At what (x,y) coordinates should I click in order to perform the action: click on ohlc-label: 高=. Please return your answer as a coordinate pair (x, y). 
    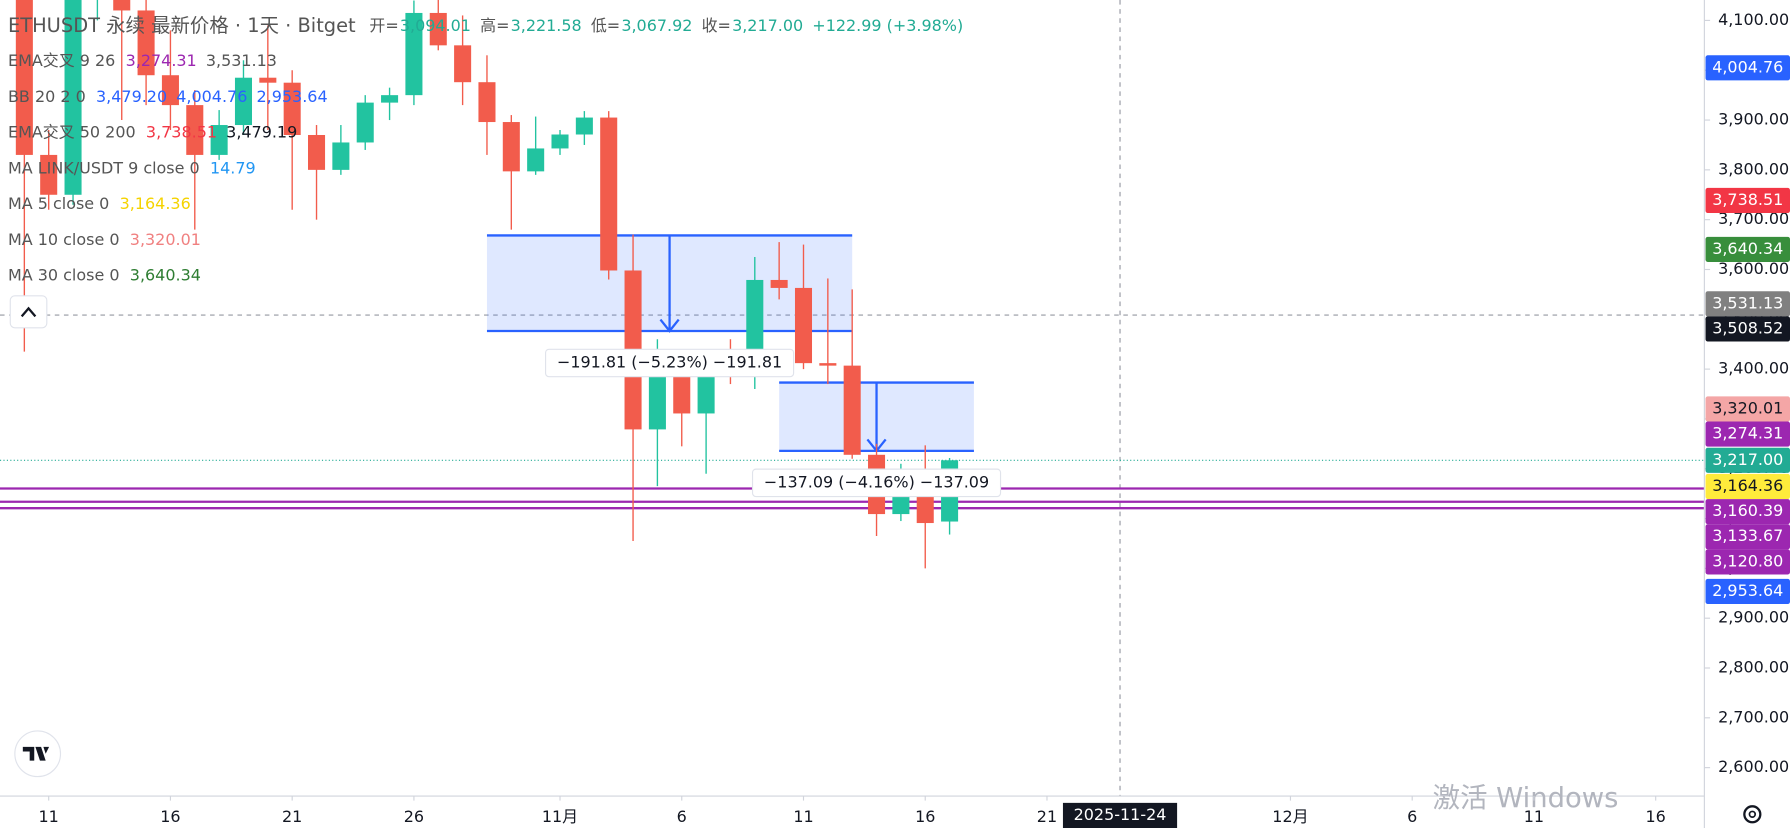
    Looking at the image, I should click on (494, 25).